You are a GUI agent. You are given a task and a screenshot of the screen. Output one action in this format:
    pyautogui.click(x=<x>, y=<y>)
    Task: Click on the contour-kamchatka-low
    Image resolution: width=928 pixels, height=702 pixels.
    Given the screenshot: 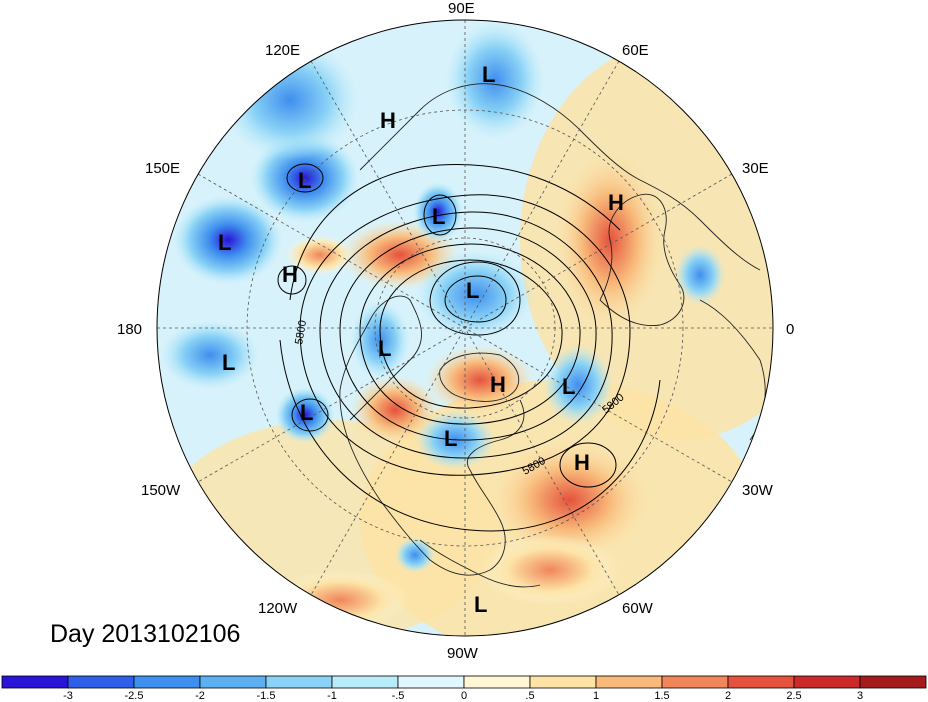 What is the action you would take?
    pyautogui.click(x=305, y=178)
    